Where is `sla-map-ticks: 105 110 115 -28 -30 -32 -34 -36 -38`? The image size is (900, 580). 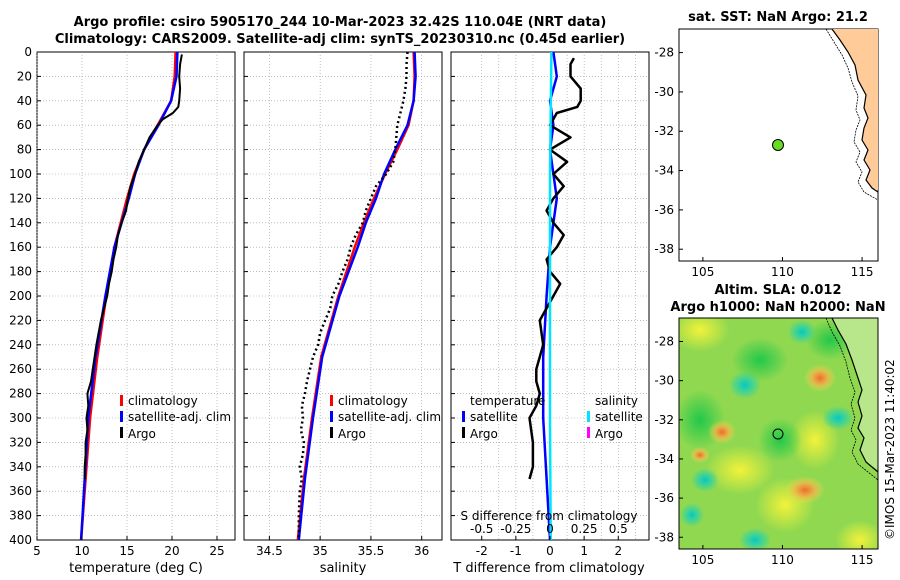
sla-map-ticks: 105 110 115 -28 -30 -32 -34 -36 -38 is located at coordinates (763, 450).